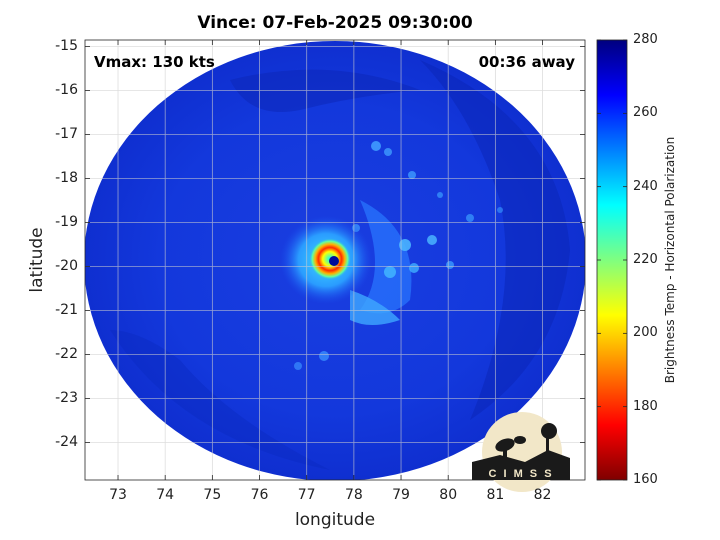  Describe the element at coordinates (612, 260) in the screenshot. I see `colorbar` at that location.